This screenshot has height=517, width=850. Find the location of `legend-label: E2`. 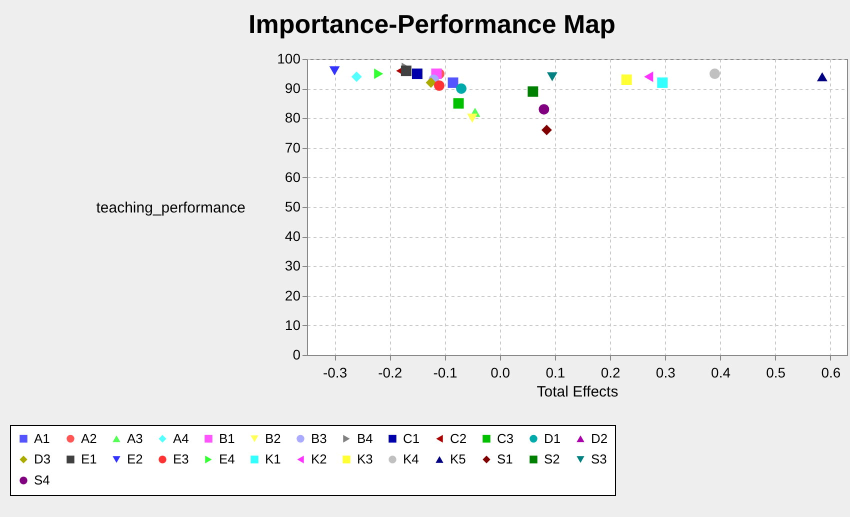

legend-label: E2 is located at coordinates (135, 459).